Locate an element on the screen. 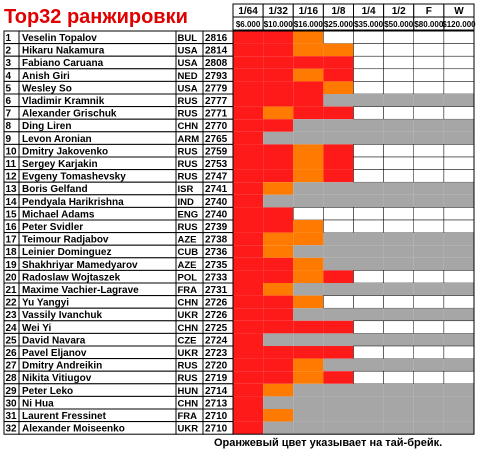  player-rank: 2 is located at coordinates (9, 51).